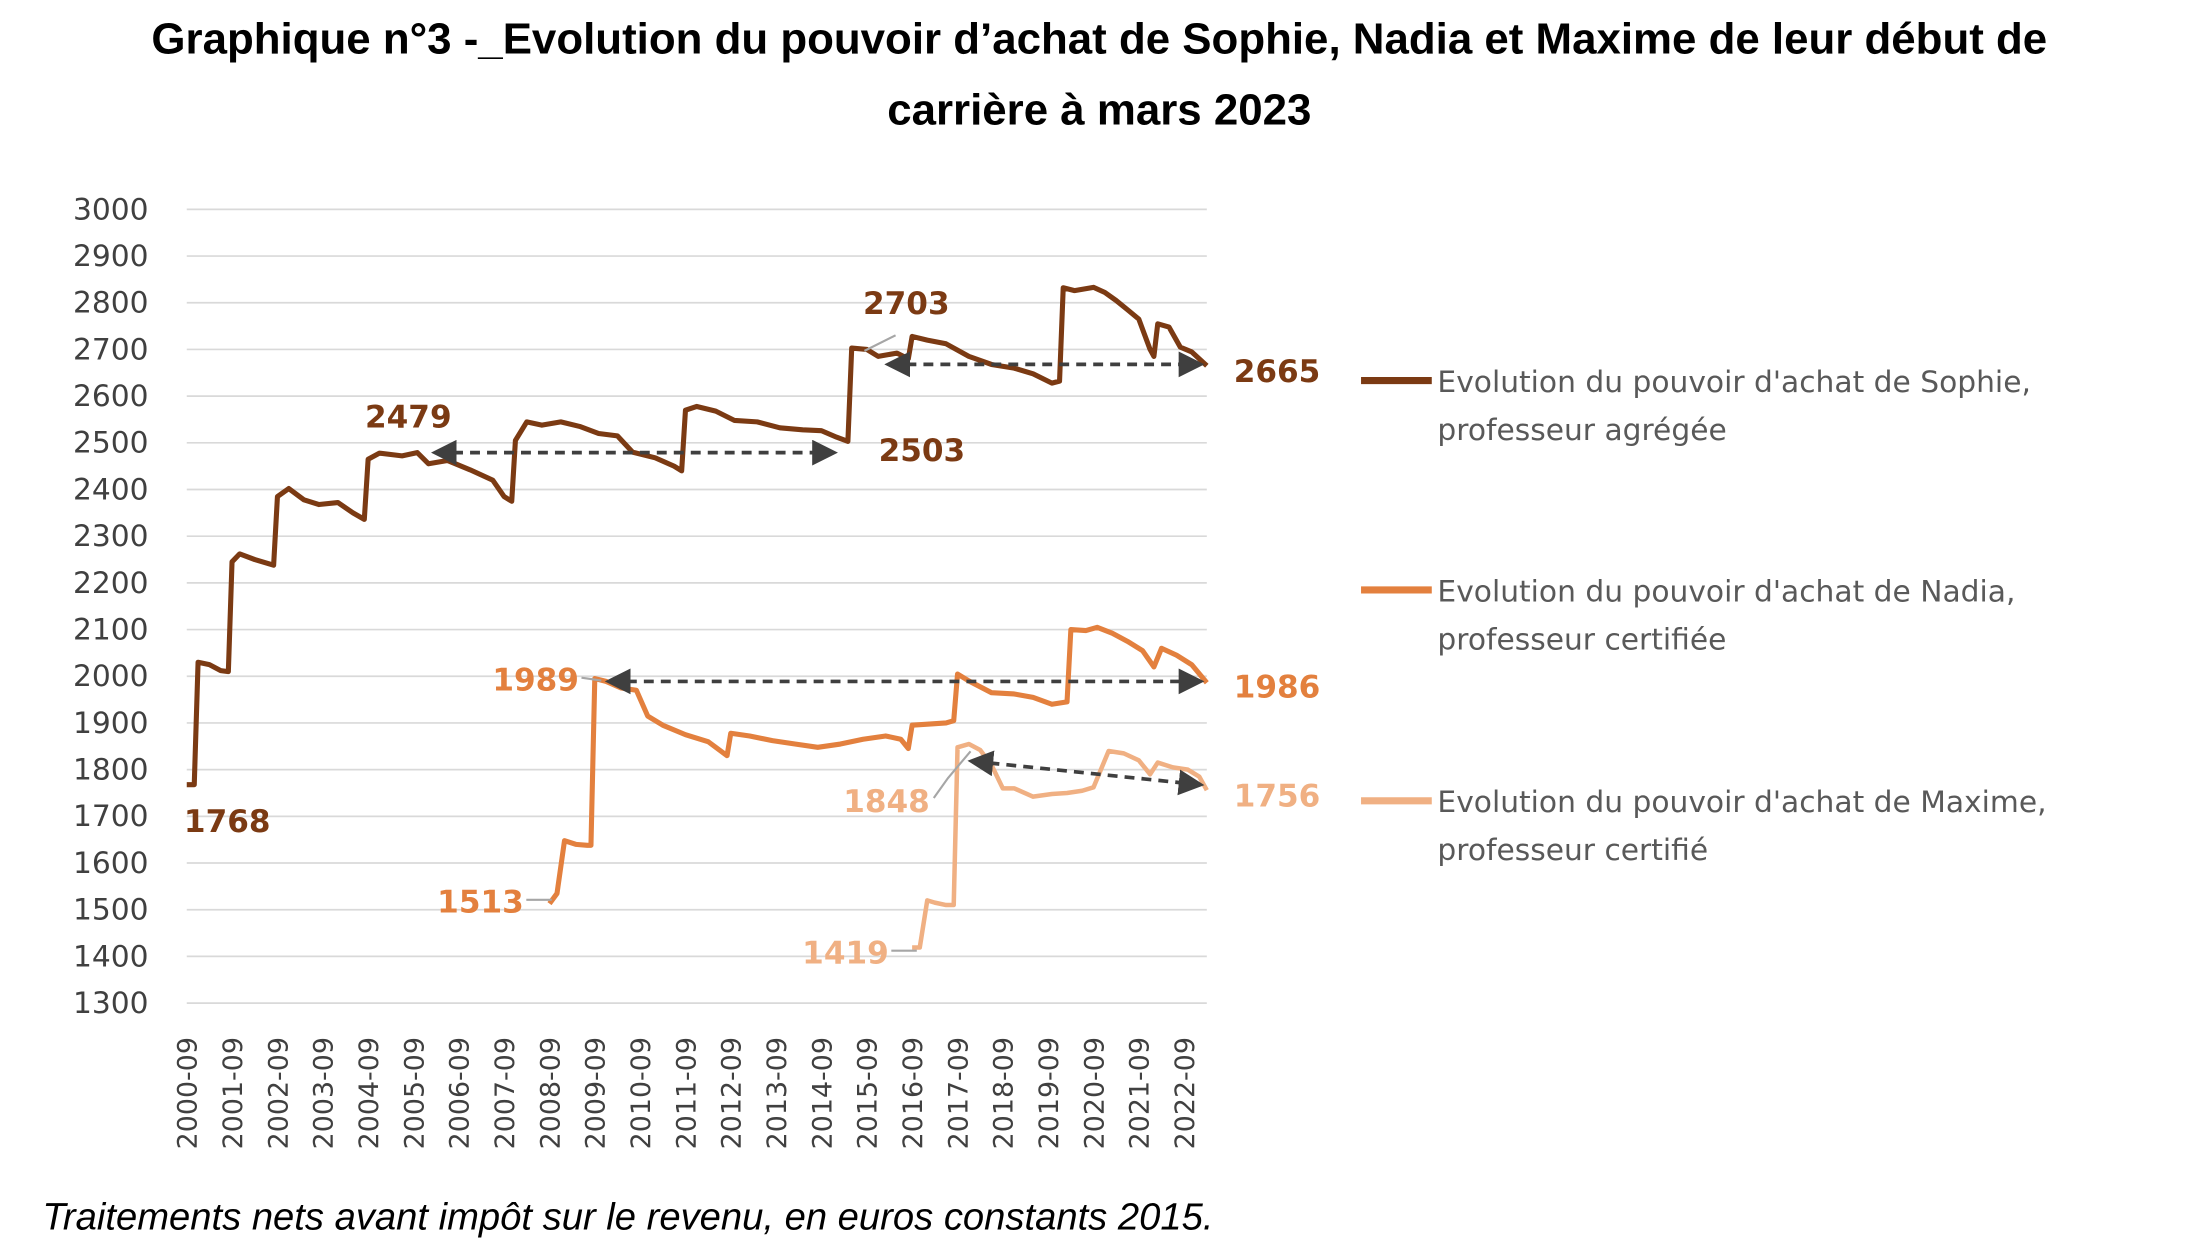  I want to click on y-tick-label: 2500, so click(111, 443).